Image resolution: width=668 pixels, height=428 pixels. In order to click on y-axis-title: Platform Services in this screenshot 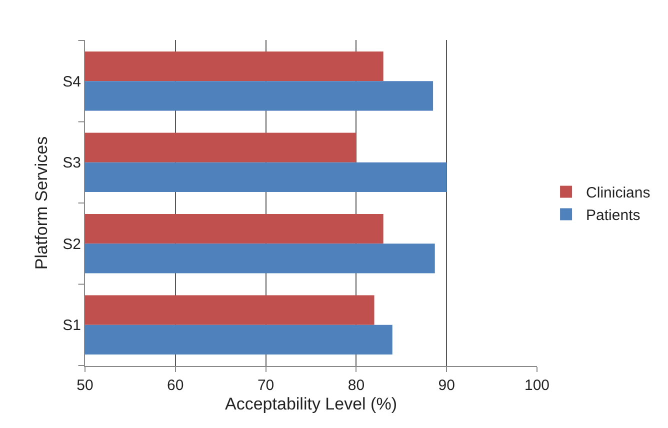, I will do `click(42, 203)`.